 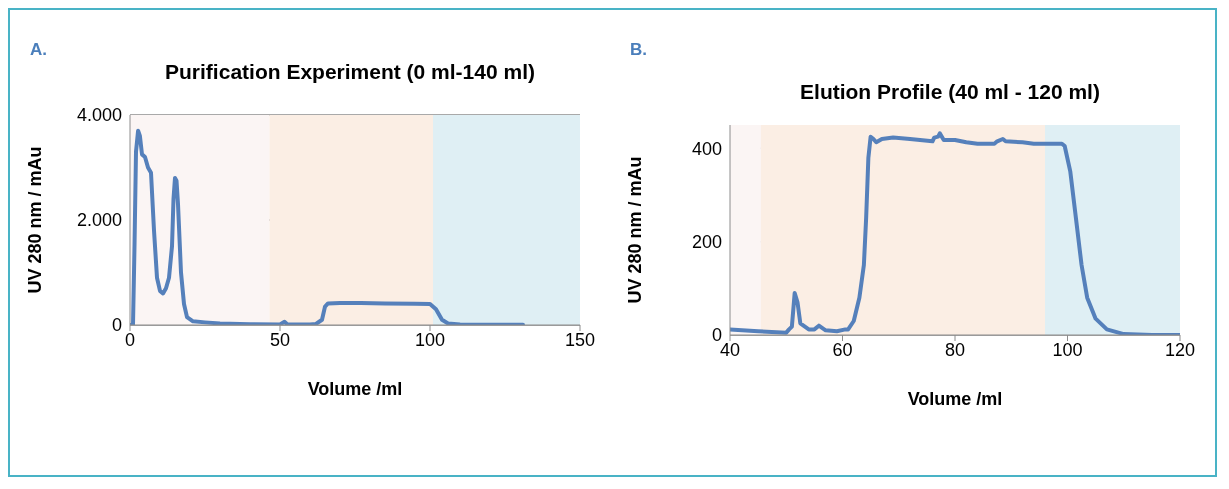 I want to click on x-tick-label: 150, so click(x=580, y=339).